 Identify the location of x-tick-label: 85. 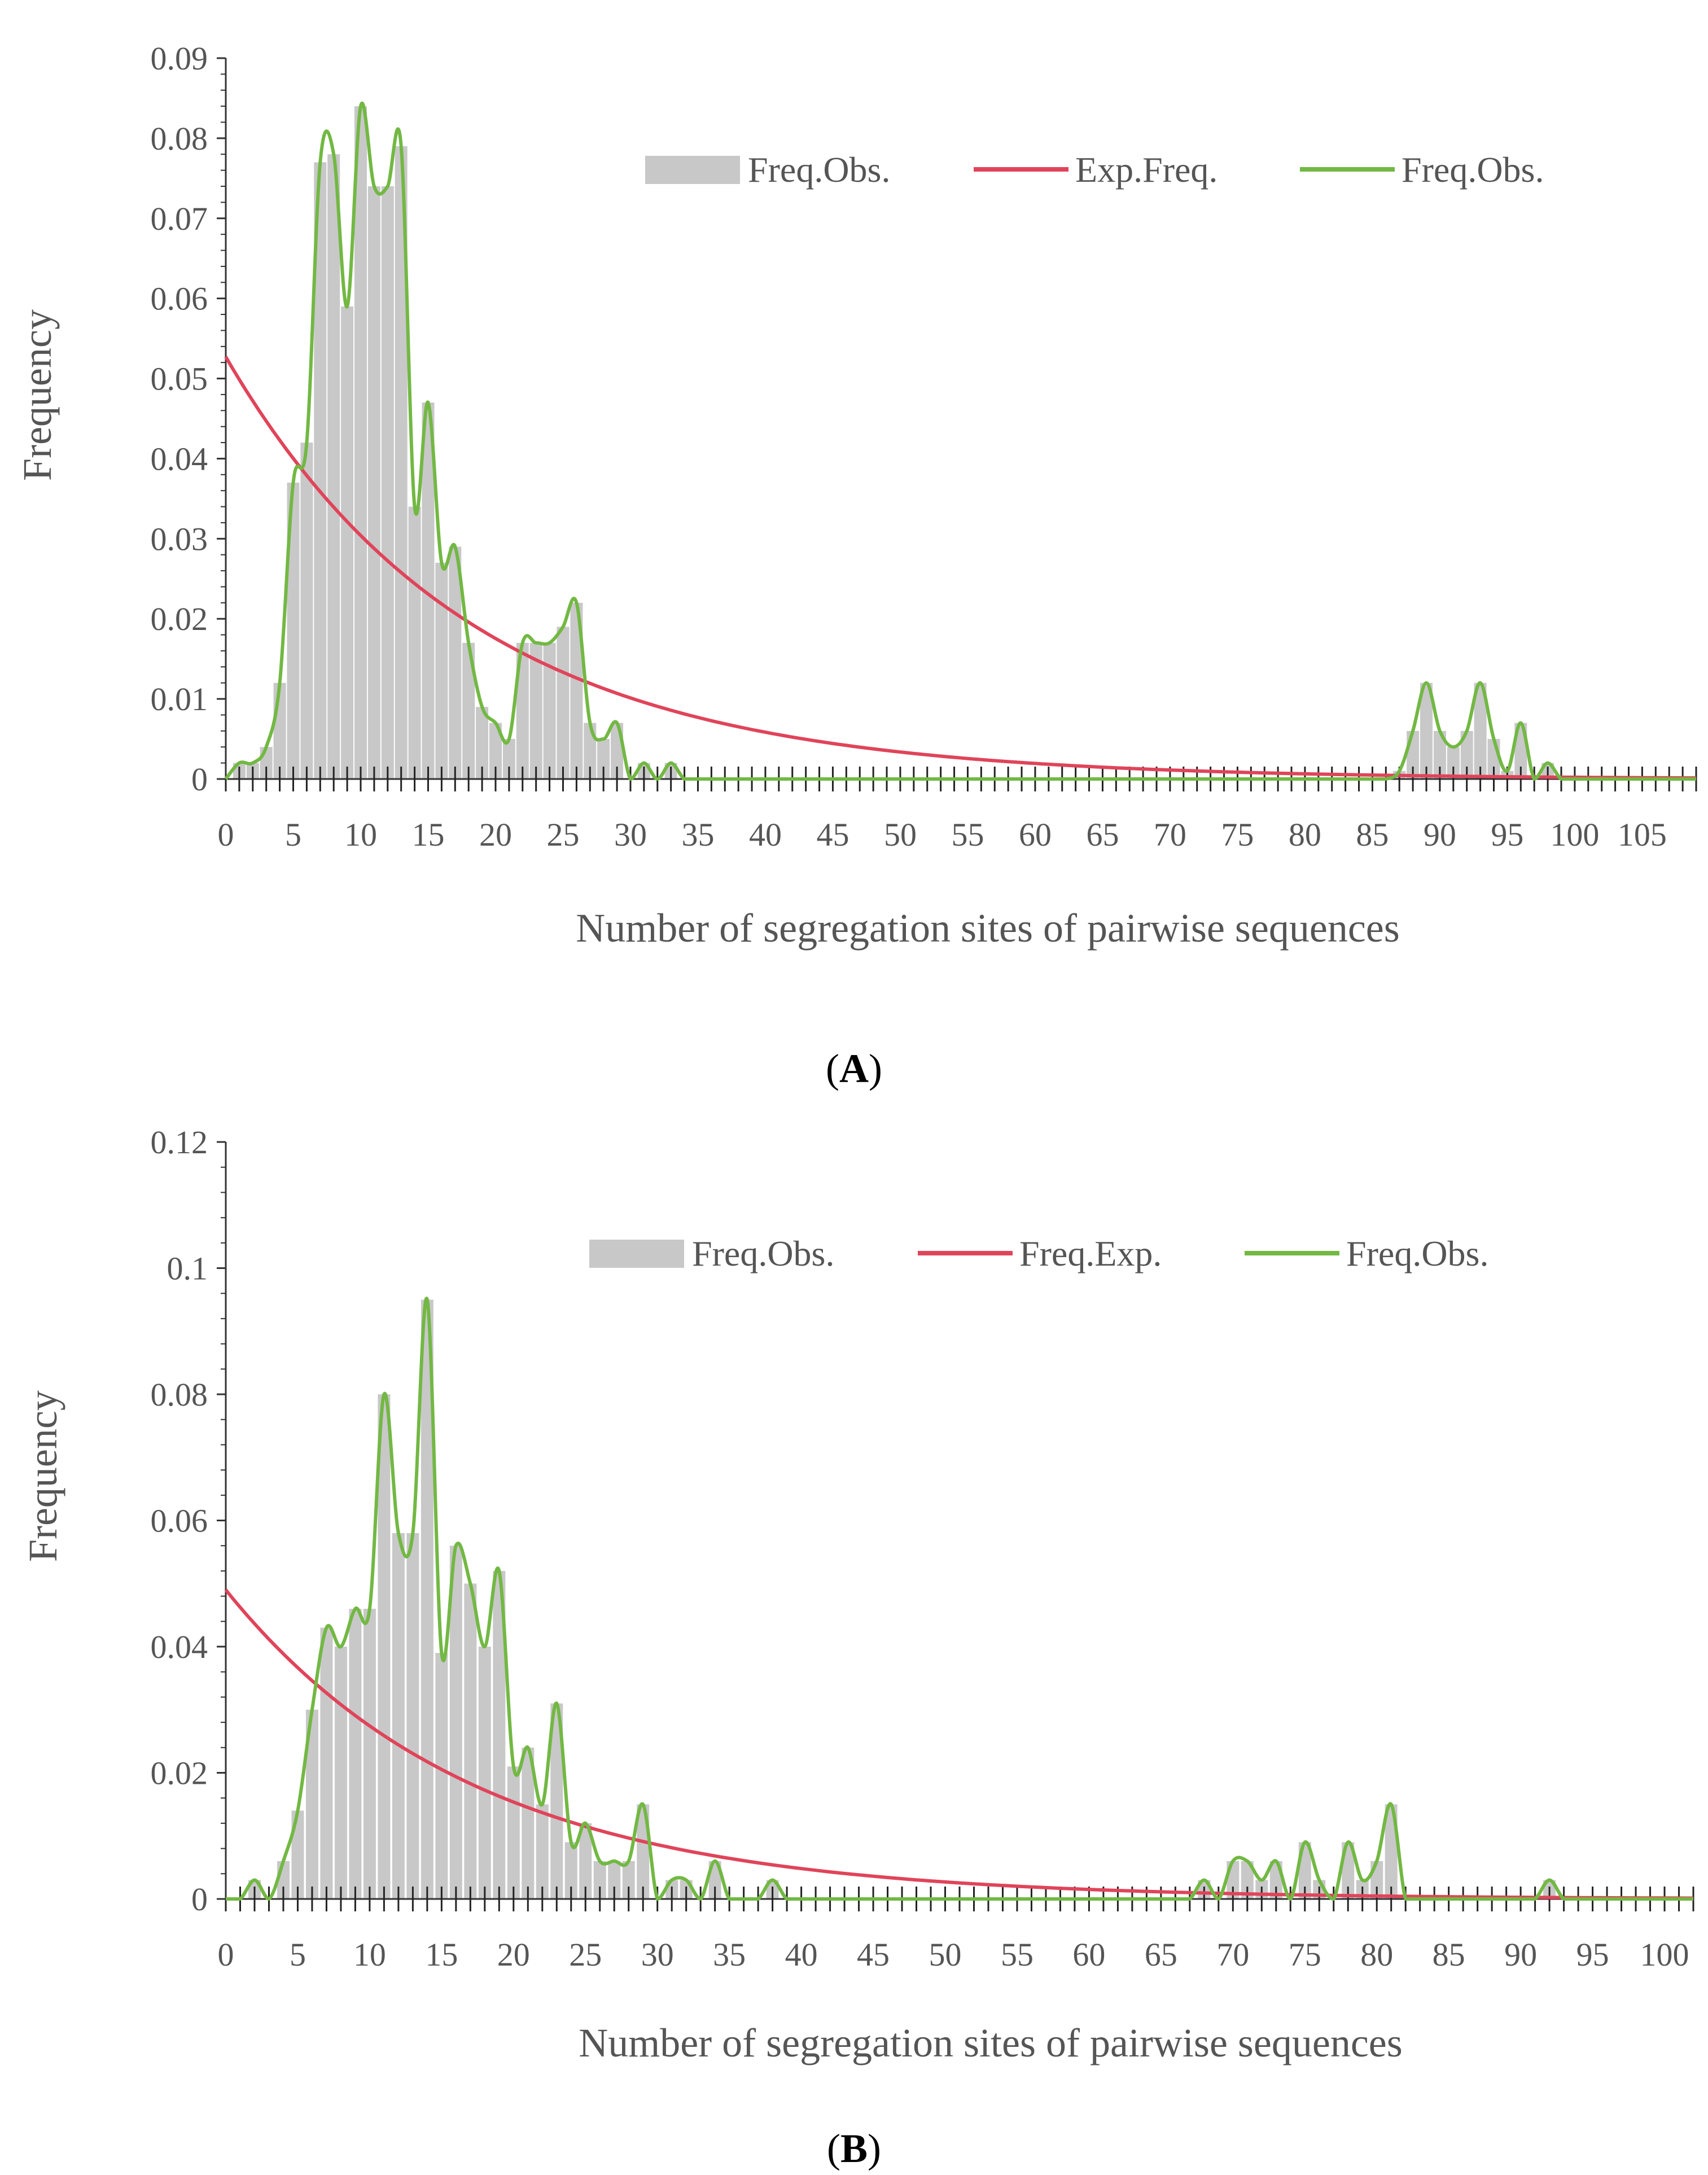
(1449, 1954).